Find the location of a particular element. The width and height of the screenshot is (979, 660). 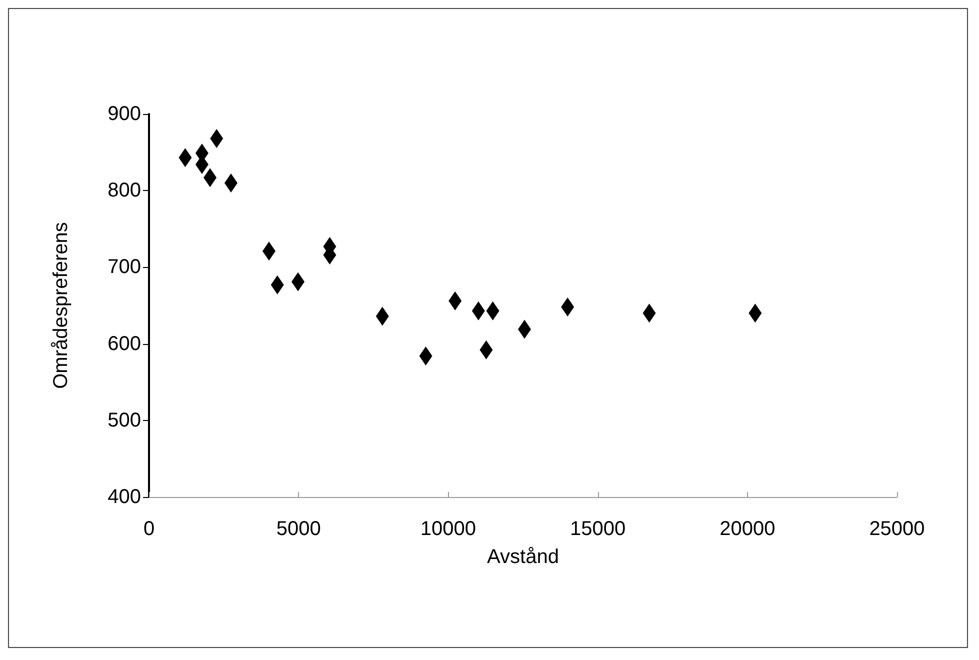

x-axis-title: Avstånd is located at coordinates (523, 557).